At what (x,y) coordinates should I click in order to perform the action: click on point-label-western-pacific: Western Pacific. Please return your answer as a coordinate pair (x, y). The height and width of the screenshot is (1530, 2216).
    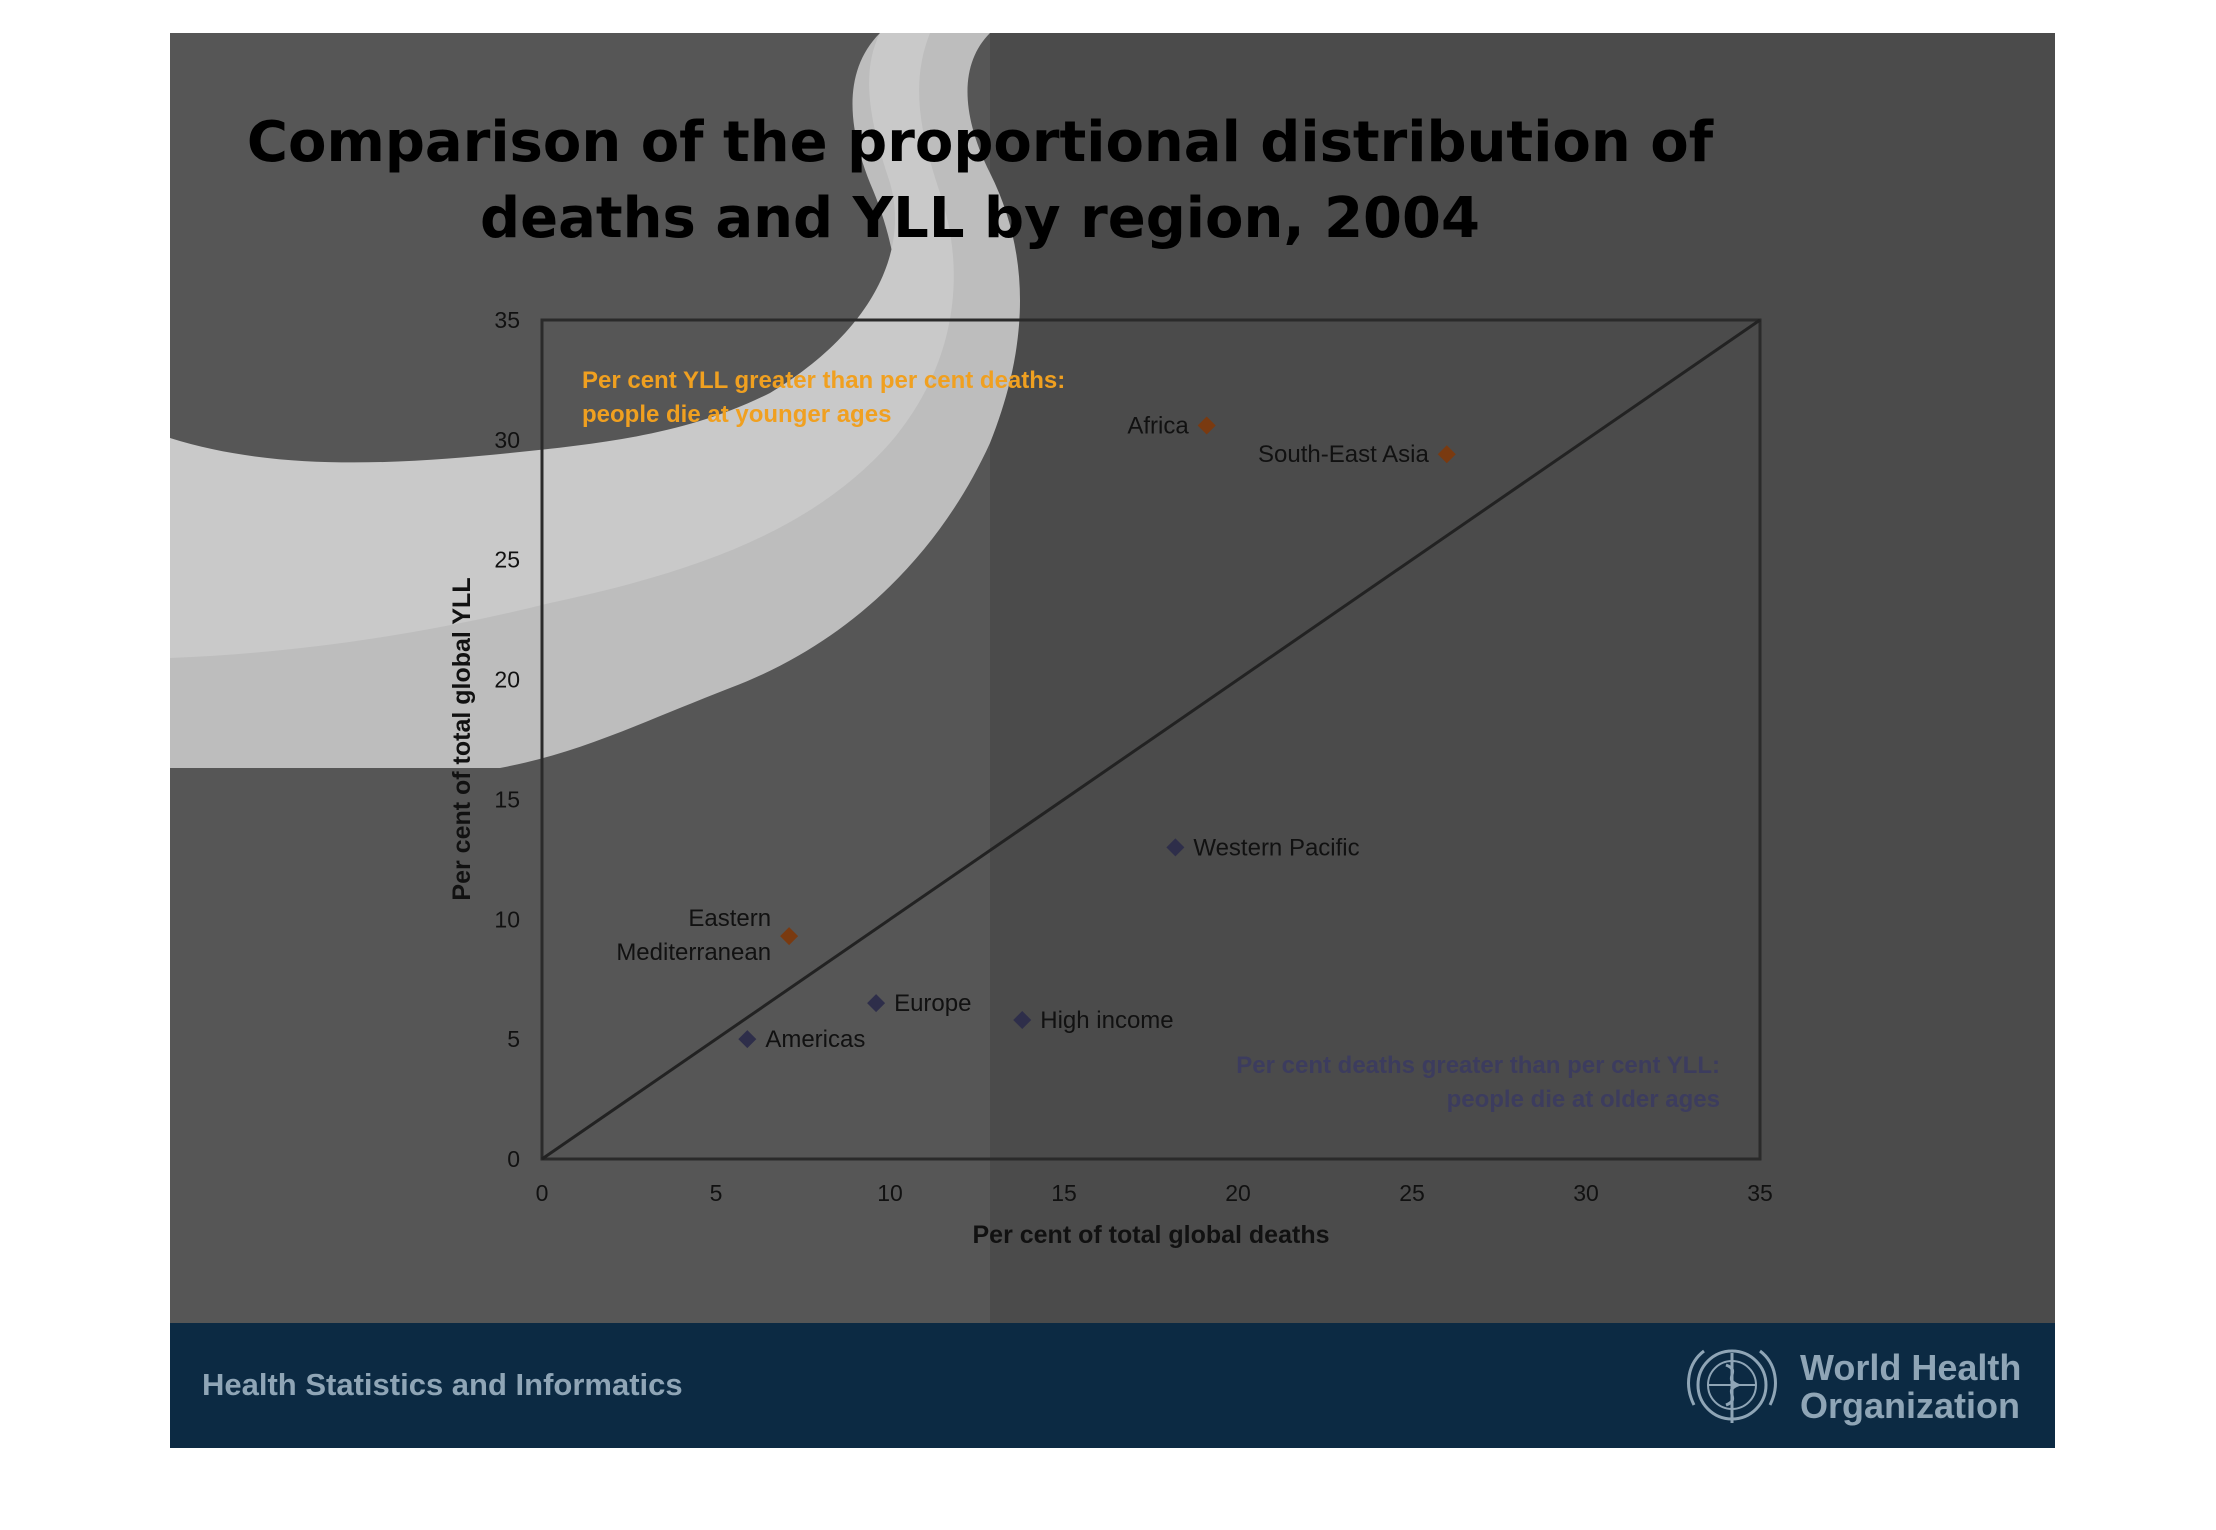
    Looking at the image, I should click on (1276, 847).